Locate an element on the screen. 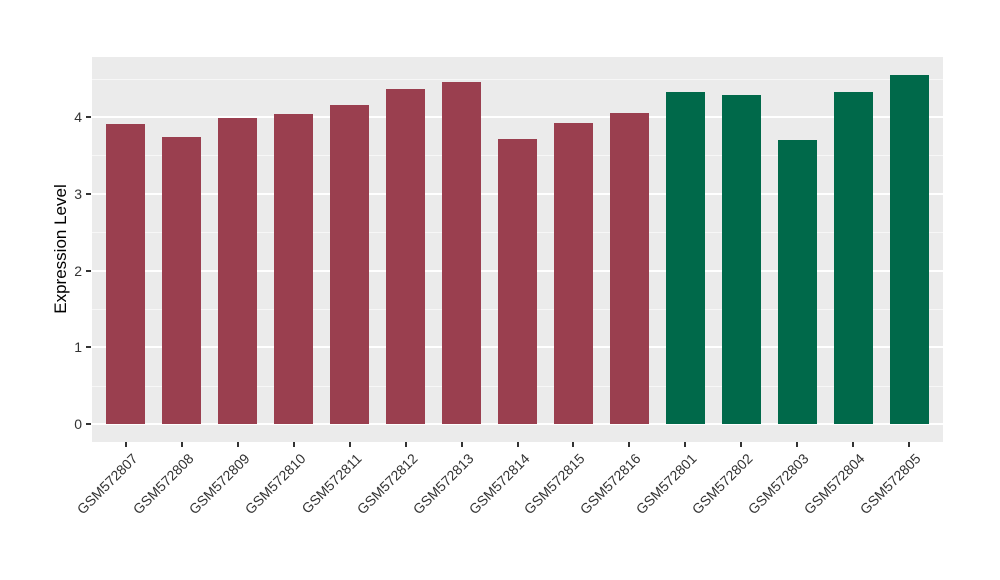 The image size is (1000, 580). y-tick-label: 3 is located at coordinates (78, 193).